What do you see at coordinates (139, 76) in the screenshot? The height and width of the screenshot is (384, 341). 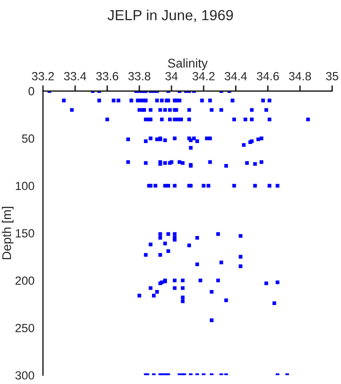 I see `x-tick-label: 33.8` at bounding box center [139, 76].